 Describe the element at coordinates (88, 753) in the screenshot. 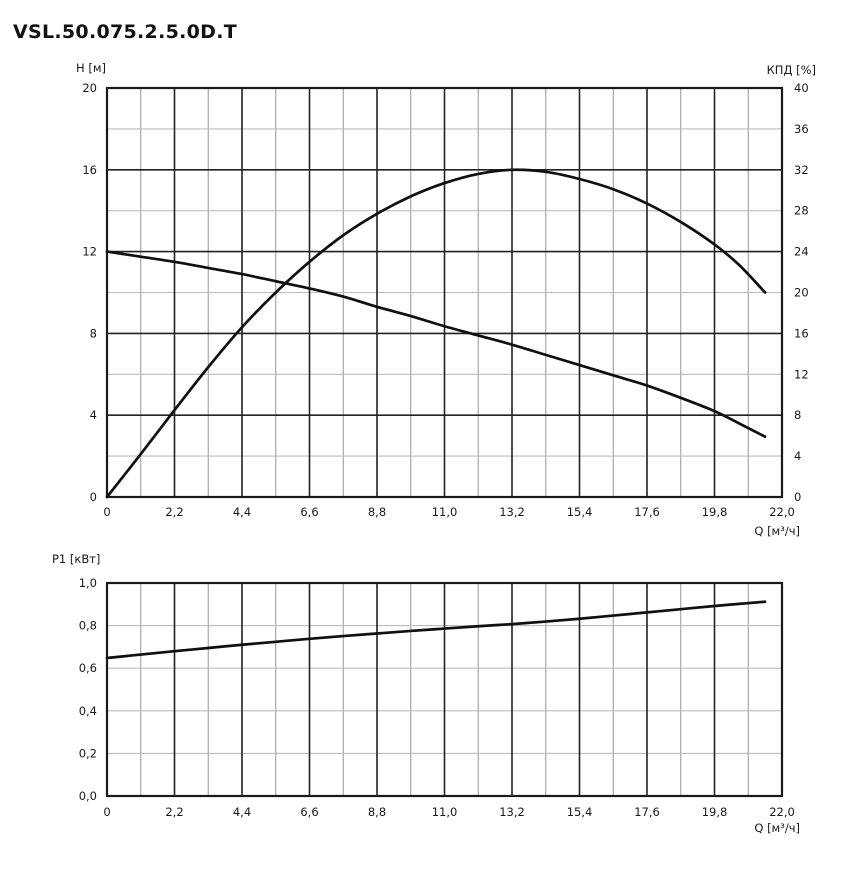

I see `y-tick-label-left: 0,2` at that location.